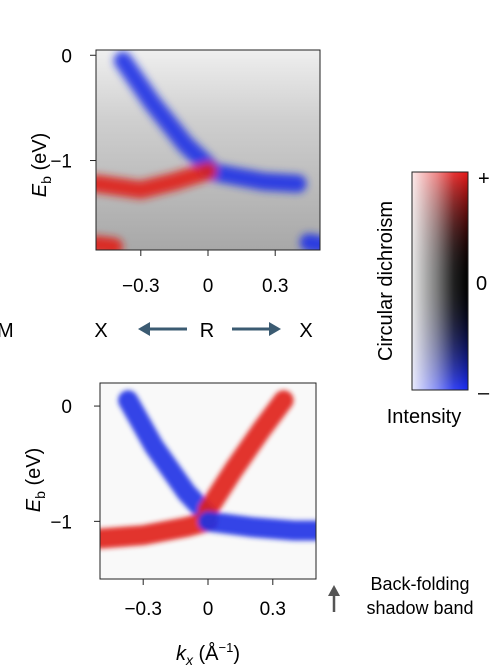 Image resolution: width=495 pixels, height=671 pixels. Describe the element at coordinates (386, 281) in the screenshot. I see `colorbar-label: Circular dichroism` at that location.